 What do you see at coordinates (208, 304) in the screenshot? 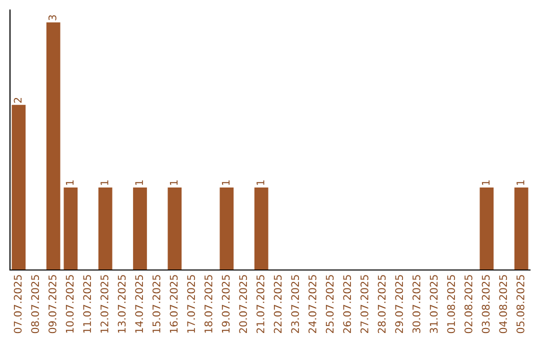
I see `x-tick-label: 18.07.2025` at bounding box center [208, 304].